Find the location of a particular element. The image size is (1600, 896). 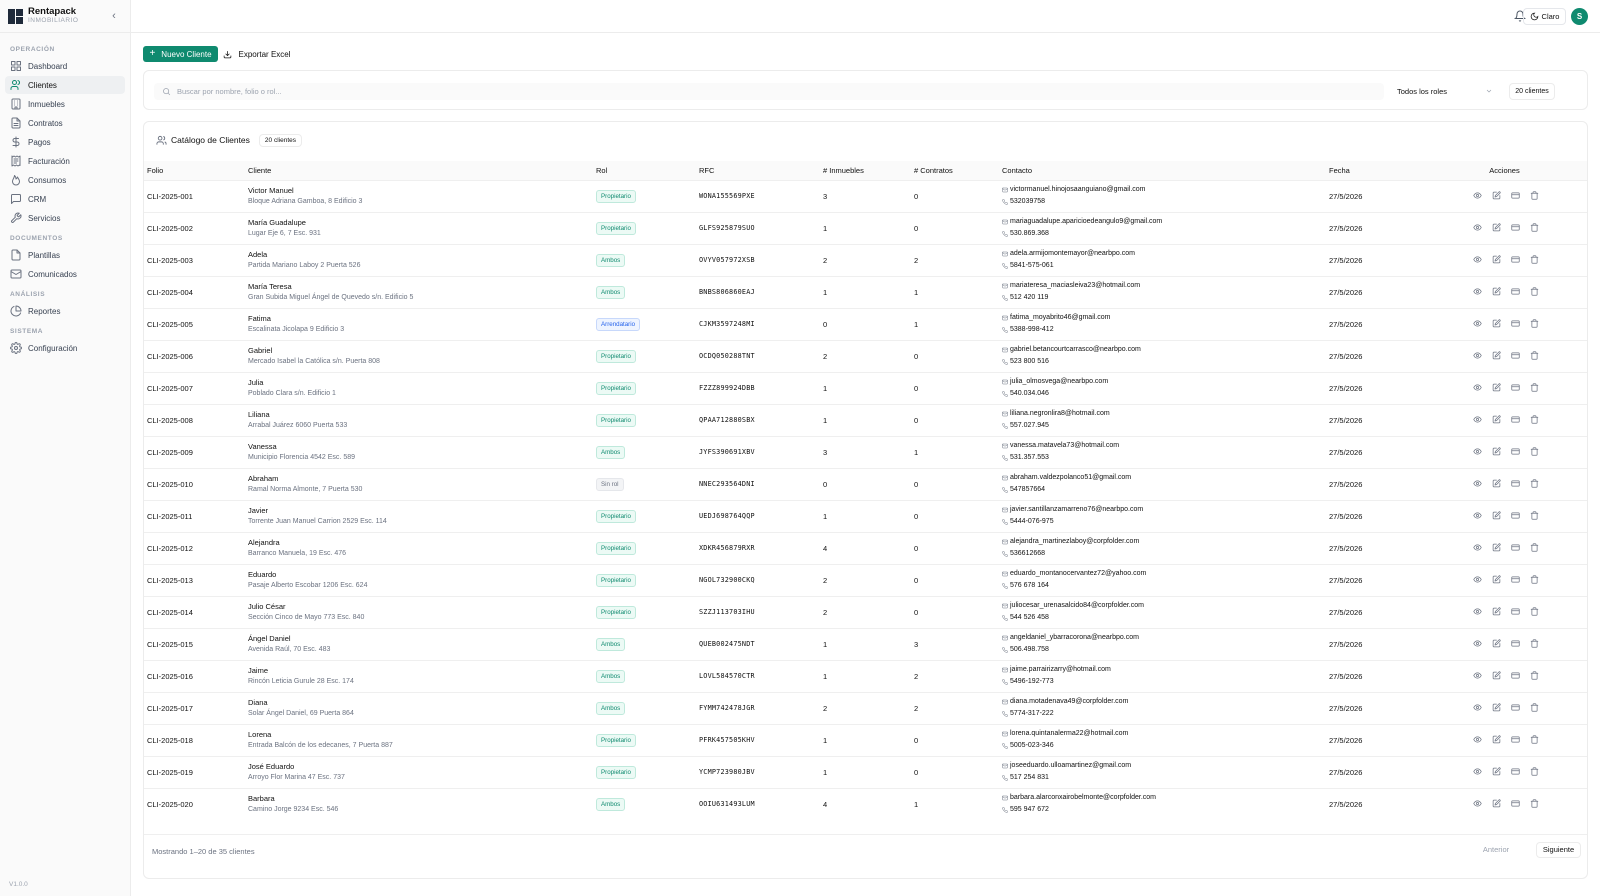

sidebar-item-plantillas: Plantillas is located at coordinates (65, 255).